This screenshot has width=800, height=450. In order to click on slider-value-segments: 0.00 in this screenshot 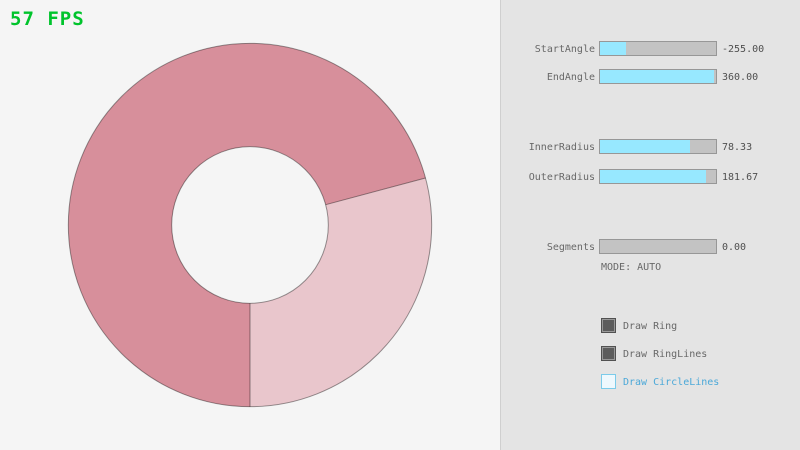, I will do `click(734, 247)`.